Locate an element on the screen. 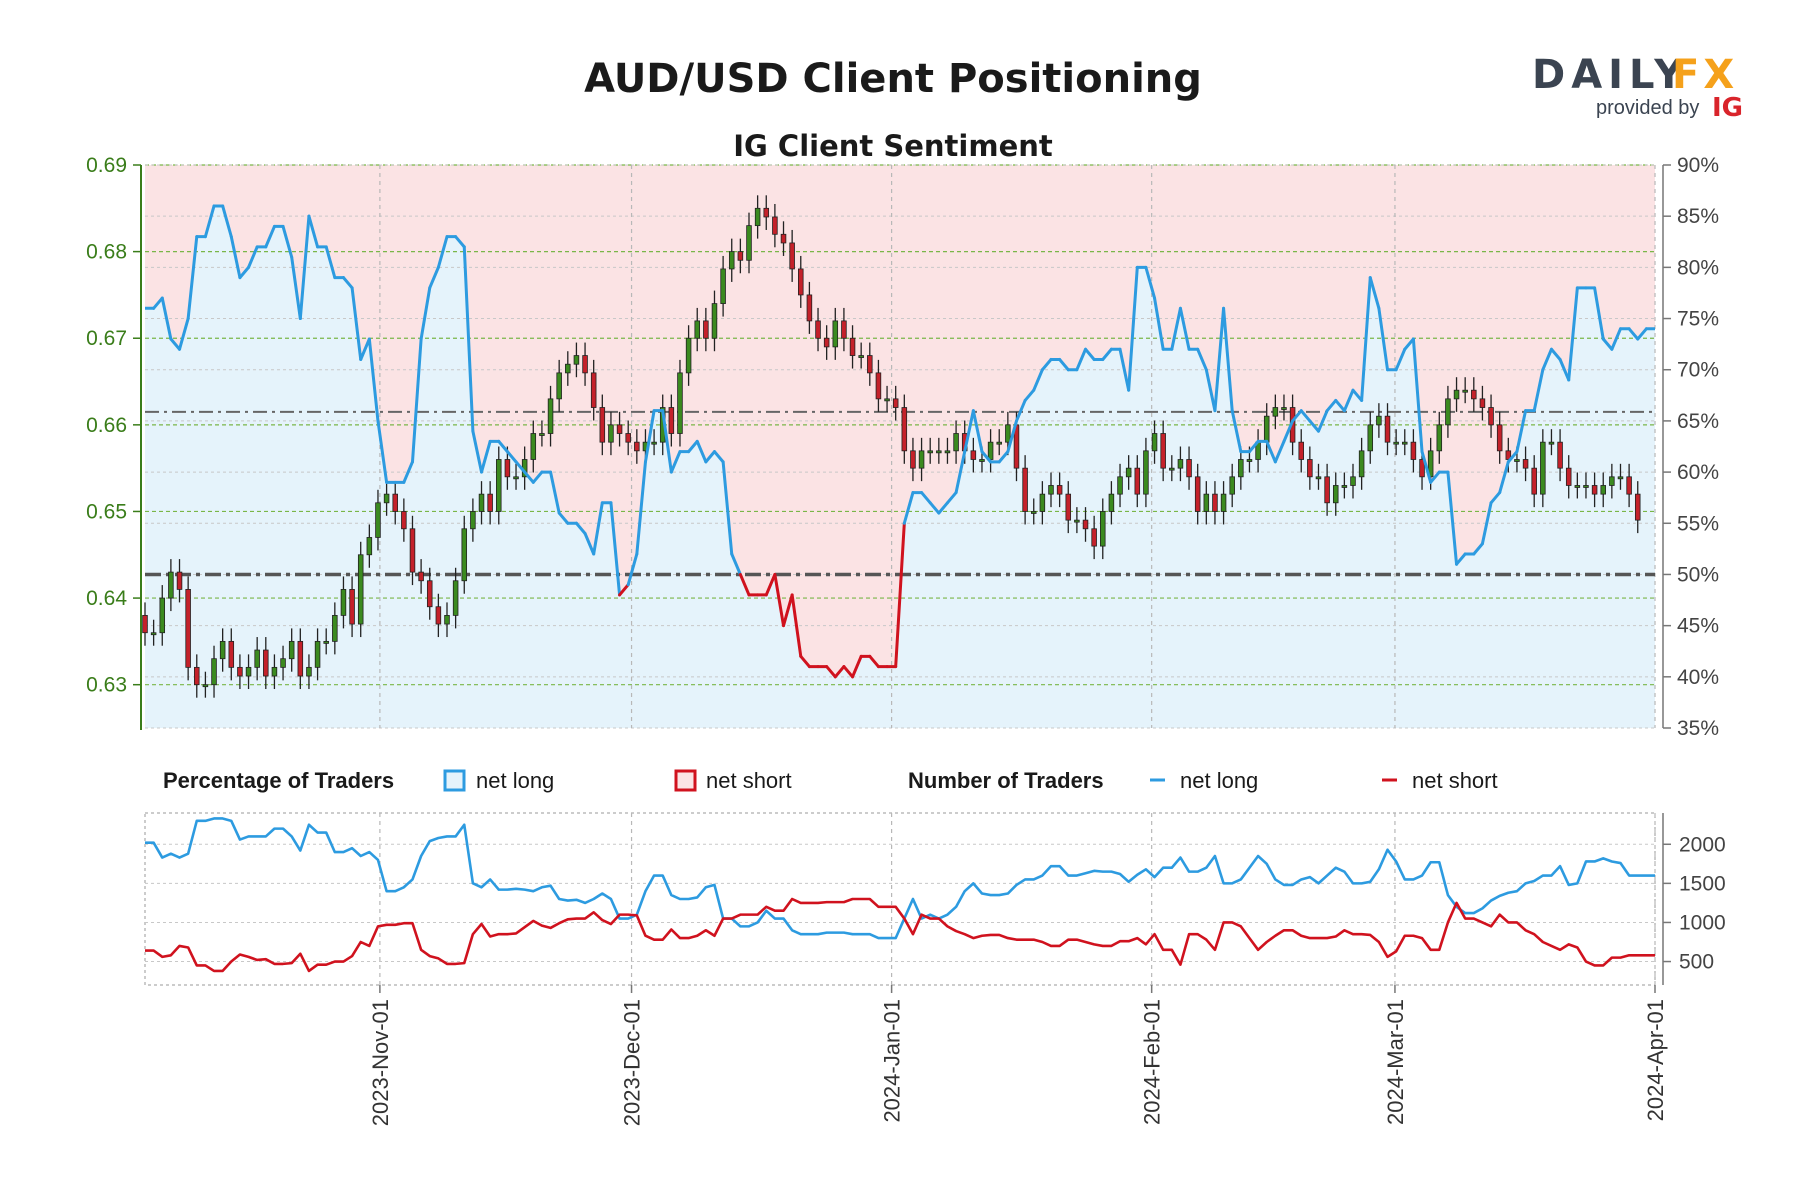 The image size is (1800, 1200). left-tick-label: 0.65 is located at coordinates (106, 511).